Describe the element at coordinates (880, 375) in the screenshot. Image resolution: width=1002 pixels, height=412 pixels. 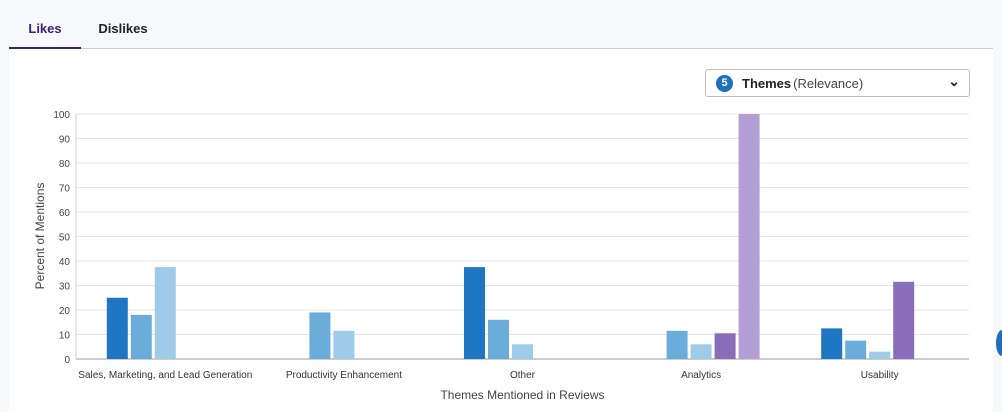
I see `x-tick-label: Usability` at that location.